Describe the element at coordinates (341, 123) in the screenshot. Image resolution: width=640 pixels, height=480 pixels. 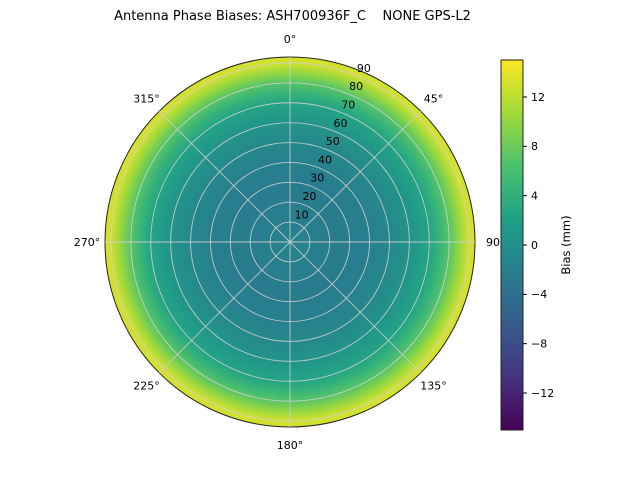
I see `radial-tick-label: 60` at that location.